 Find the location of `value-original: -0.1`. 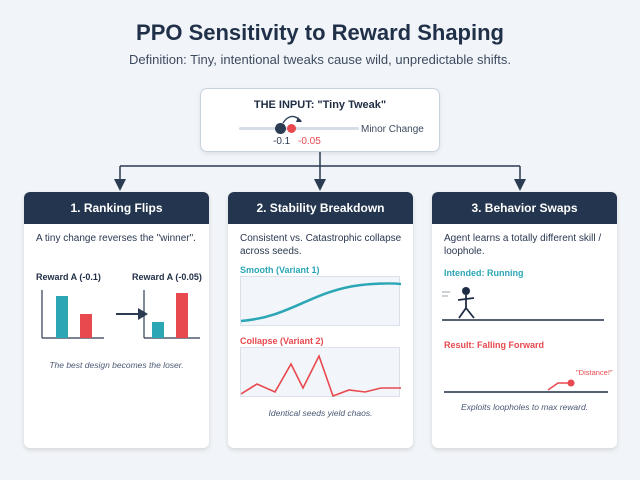

value-original: -0.1 is located at coordinates (282, 141).